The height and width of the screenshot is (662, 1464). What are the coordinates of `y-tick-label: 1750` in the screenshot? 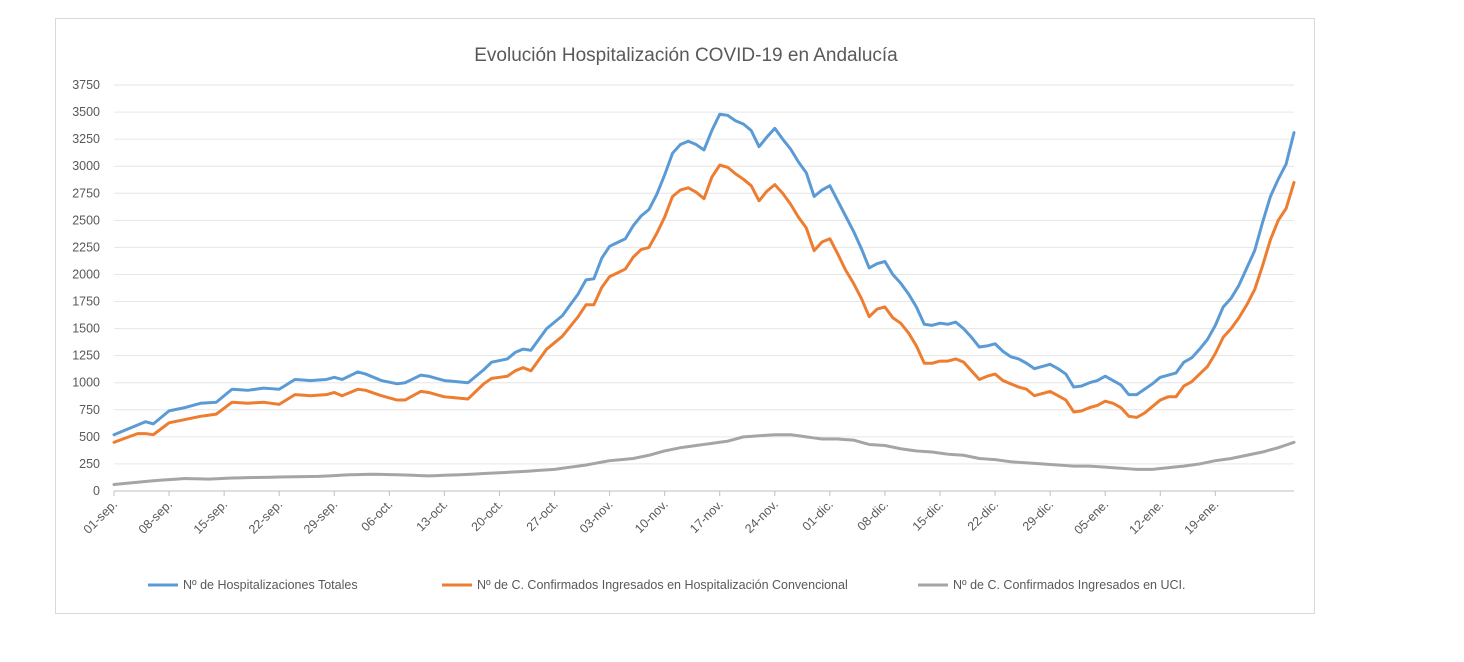 It's located at (86, 302).